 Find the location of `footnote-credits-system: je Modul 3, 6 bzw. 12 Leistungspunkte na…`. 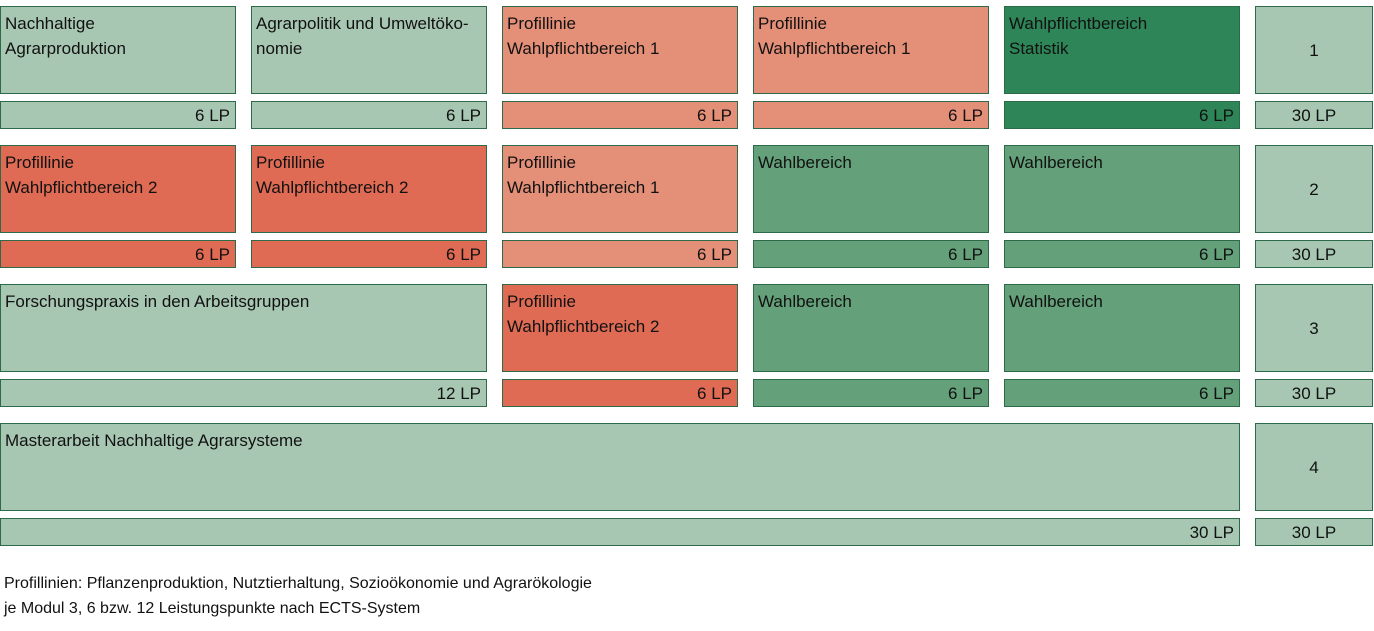

footnote-credits-system: je Modul 3, 6 bzw. 12 Leistungspunkte na… is located at coordinates (212, 608).